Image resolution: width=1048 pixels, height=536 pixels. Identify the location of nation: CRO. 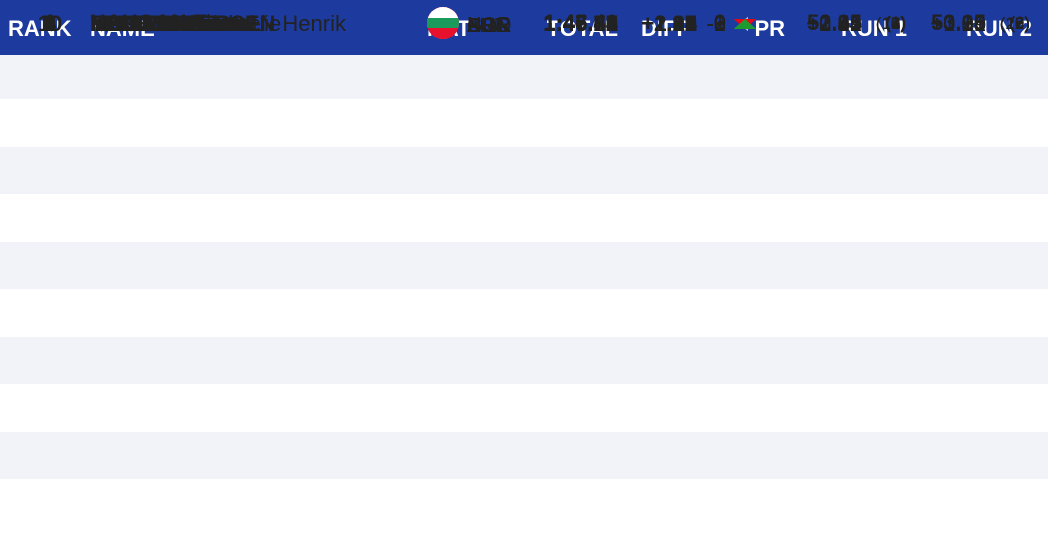
(489, 26).